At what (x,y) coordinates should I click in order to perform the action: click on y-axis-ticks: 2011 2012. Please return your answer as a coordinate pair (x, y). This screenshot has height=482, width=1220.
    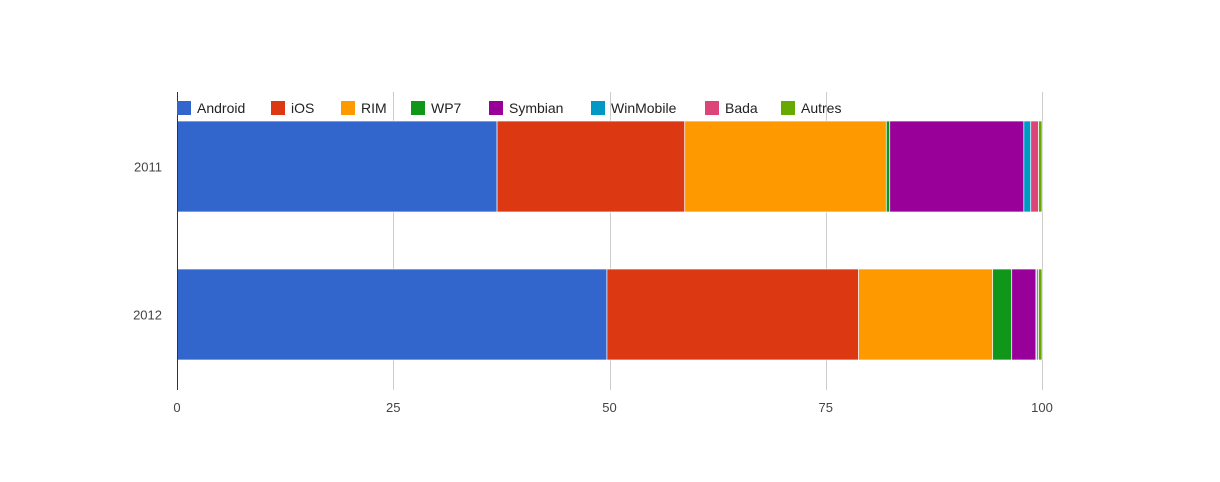
    Looking at the image, I should click on (147, 241).